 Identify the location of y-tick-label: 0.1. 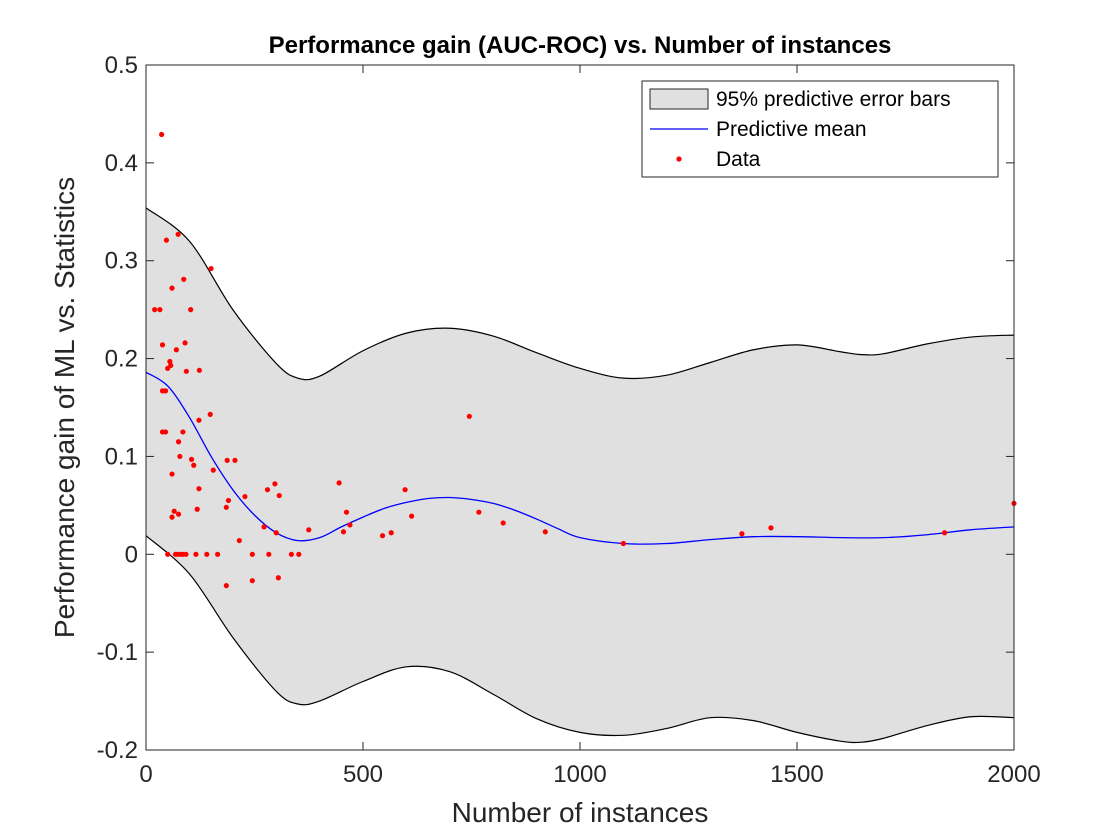
(121, 456).